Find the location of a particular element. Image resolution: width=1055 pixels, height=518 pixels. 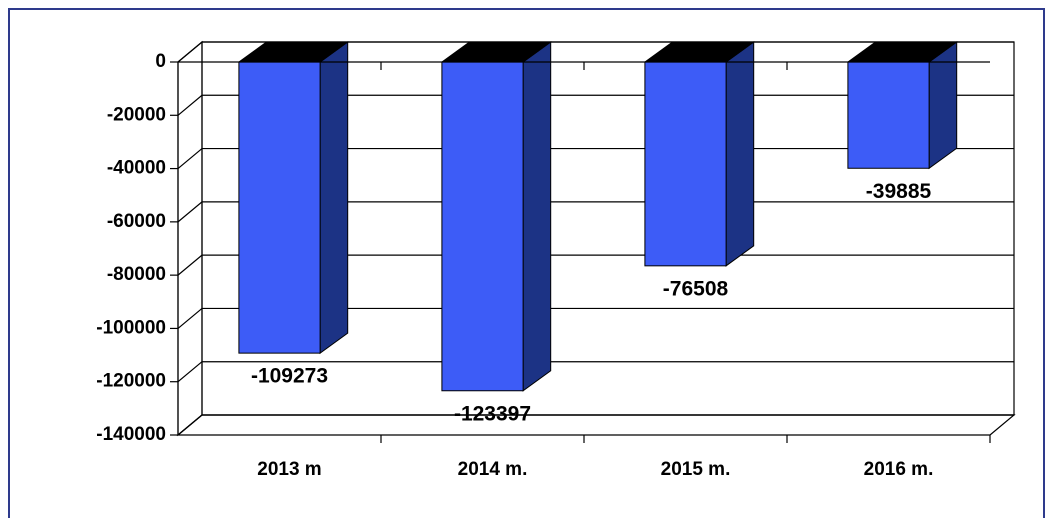

x-tick-label: 2013 m is located at coordinates (289, 469).